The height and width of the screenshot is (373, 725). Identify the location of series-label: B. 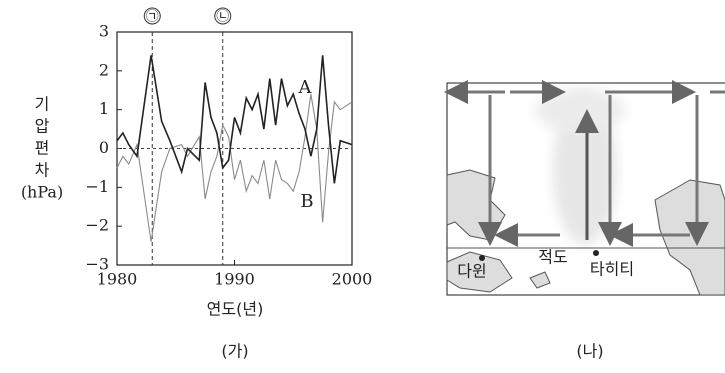
(306, 201).